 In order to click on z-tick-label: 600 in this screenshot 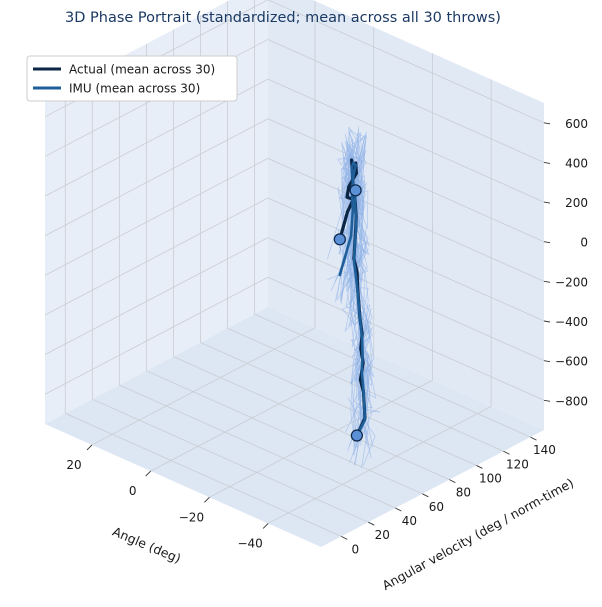, I will do `click(576, 124)`.